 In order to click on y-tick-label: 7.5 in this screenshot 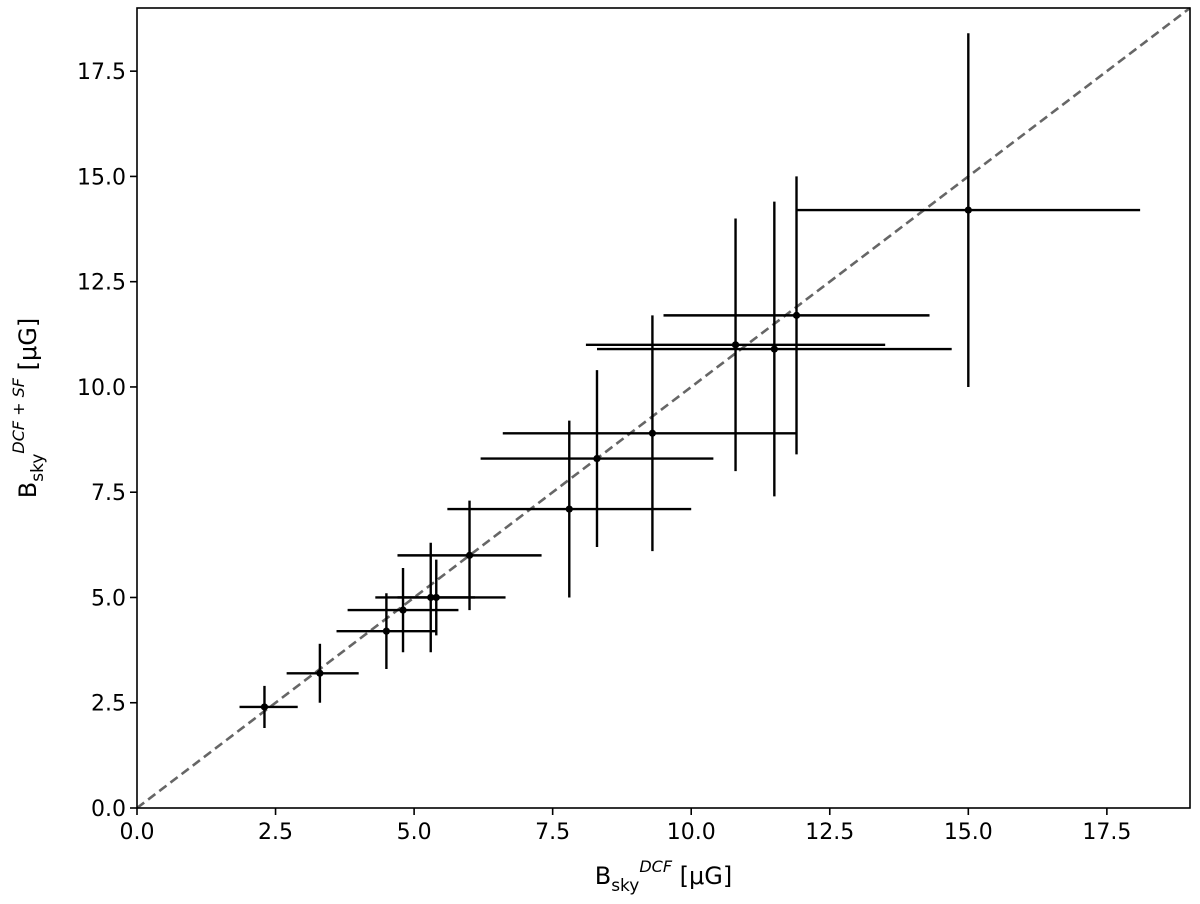, I will do `click(108, 493)`.